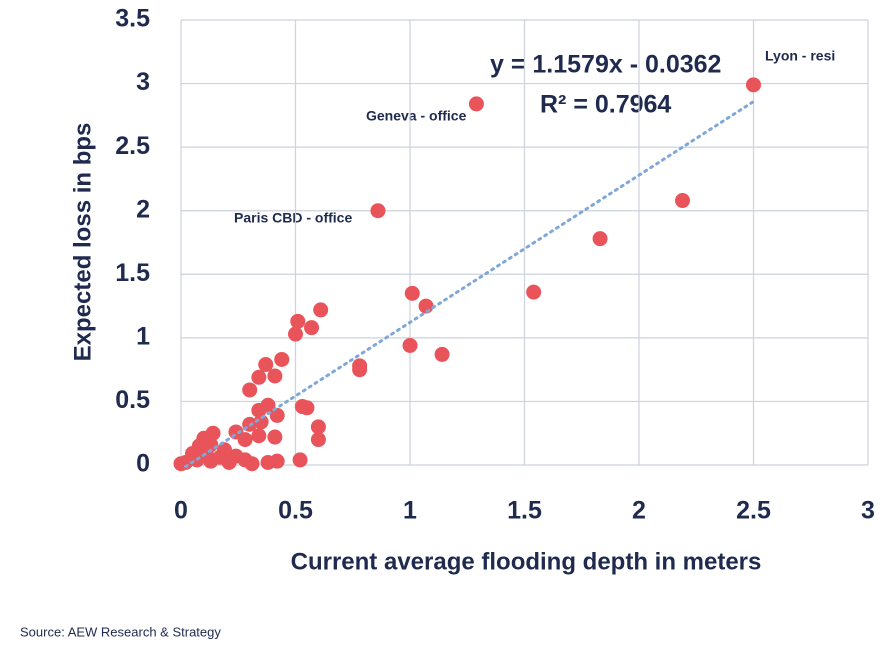 The height and width of the screenshot is (657, 882). Describe the element at coordinates (181, 511) in the screenshot. I see `x-tick-label: 0` at that location.